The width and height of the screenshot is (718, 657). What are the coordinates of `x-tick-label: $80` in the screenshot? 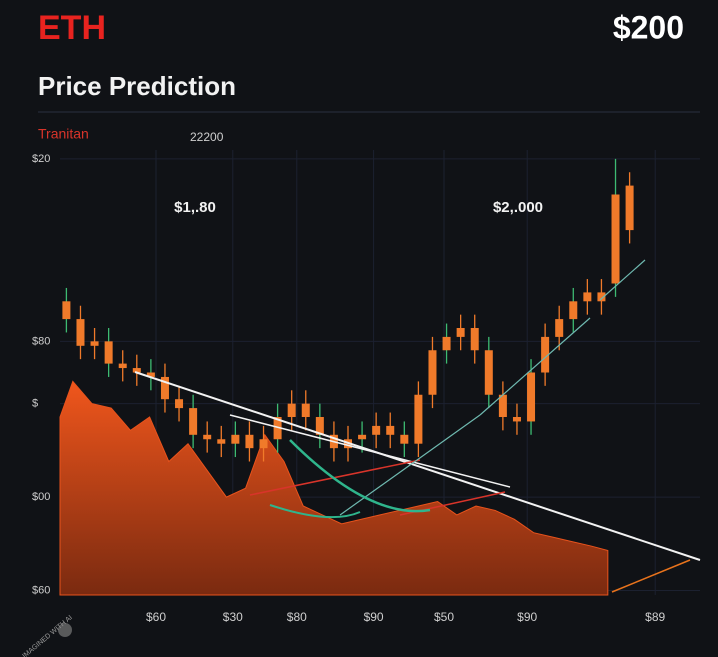 It's located at (297, 617).